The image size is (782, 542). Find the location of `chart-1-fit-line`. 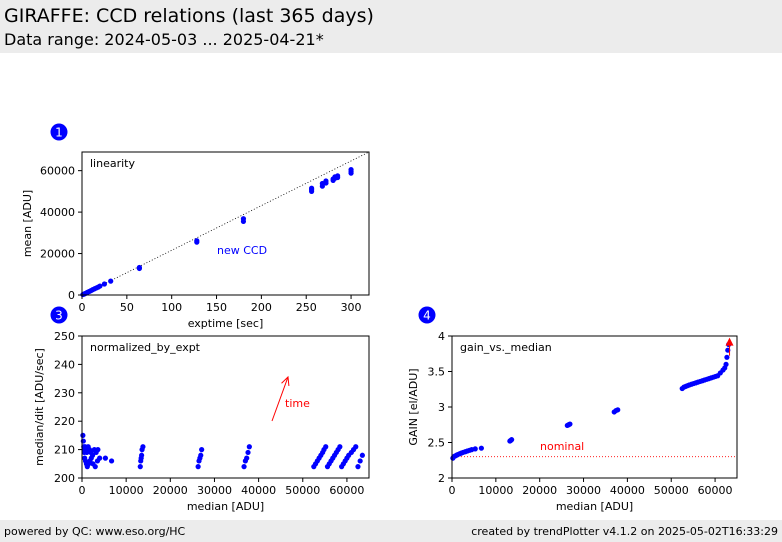

chart-1-fit-line is located at coordinates (225, 223).